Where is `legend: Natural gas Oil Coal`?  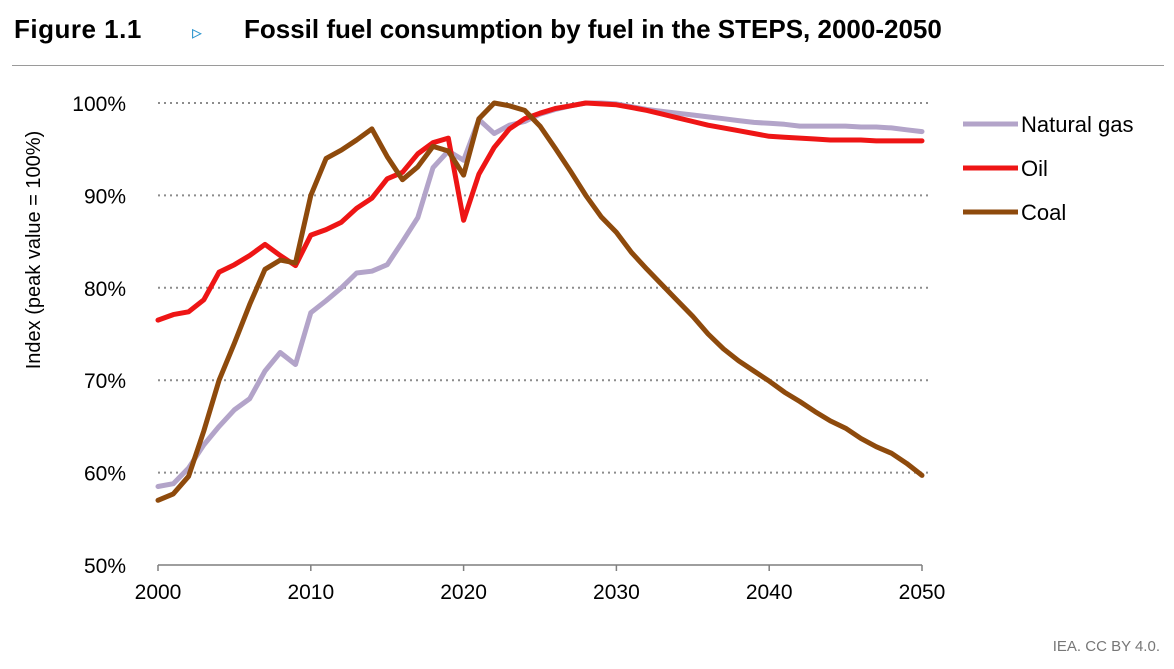
legend: Natural gas Oil Coal is located at coordinates (1048, 168).